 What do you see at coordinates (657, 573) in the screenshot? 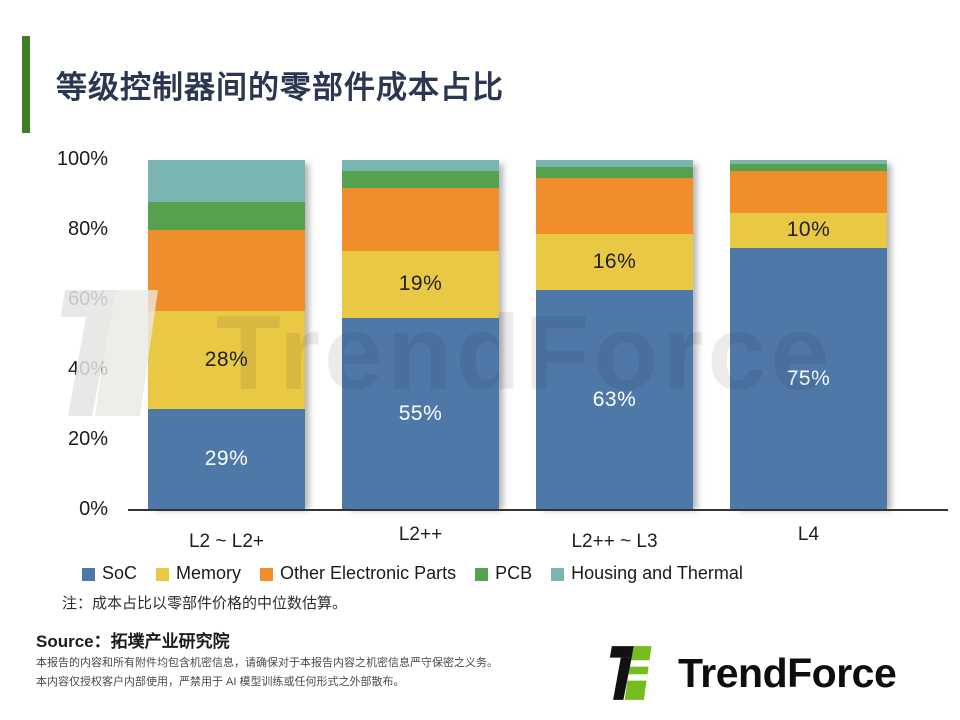
I see `legend-label: Housing and Thermal` at bounding box center [657, 573].